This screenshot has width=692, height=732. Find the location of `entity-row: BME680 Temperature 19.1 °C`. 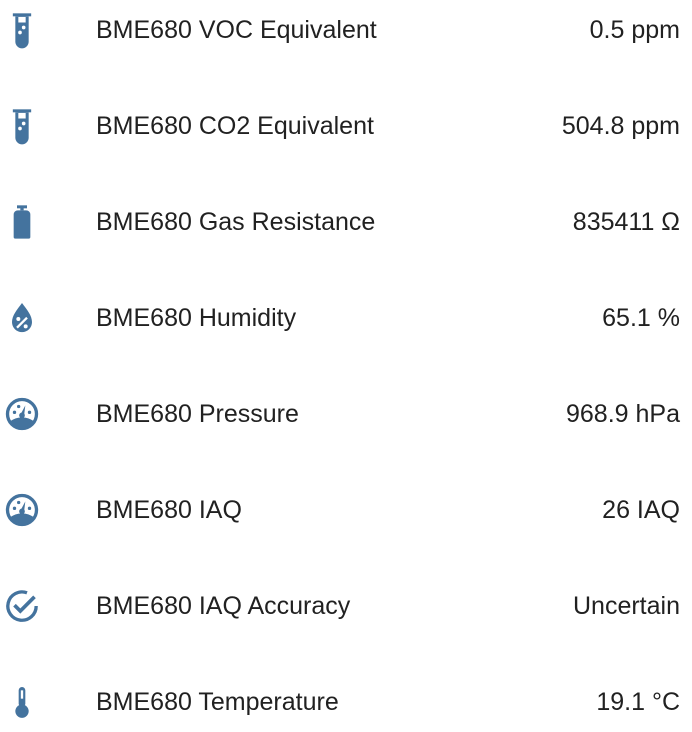

entity-row: BME680 Temperature 19.1 °C is located at coordinates (346, 702).